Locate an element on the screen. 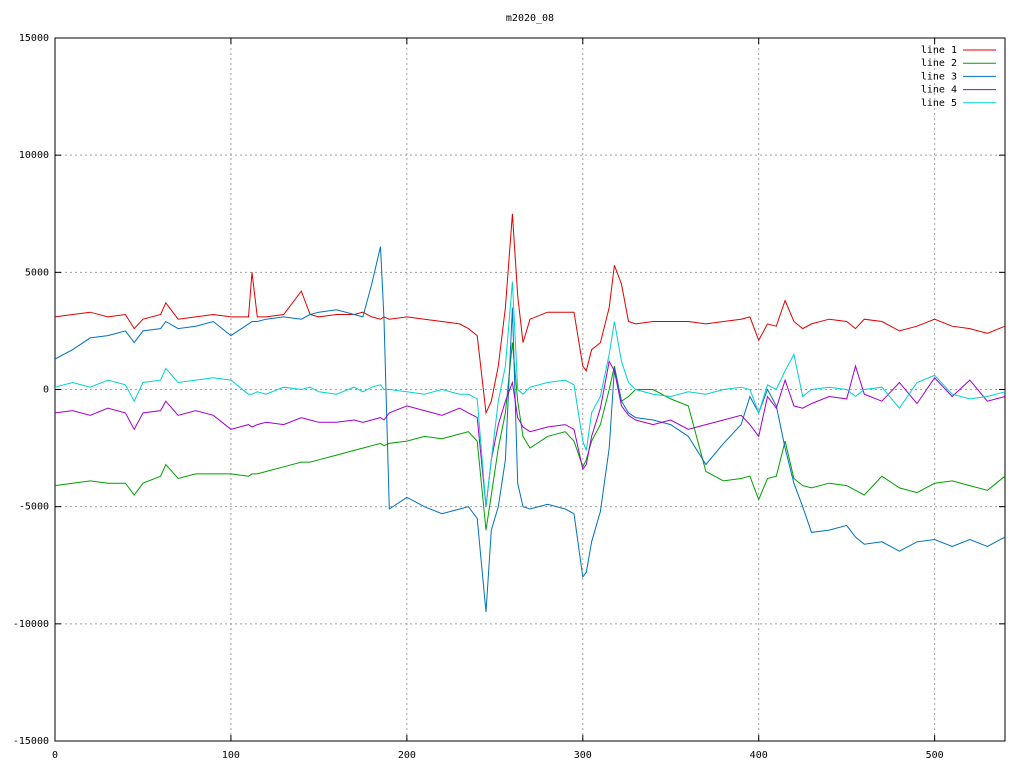 The height and width of the screenshot is (768, 1024). legend-label: line 5 is located at coordinates (939, 103).